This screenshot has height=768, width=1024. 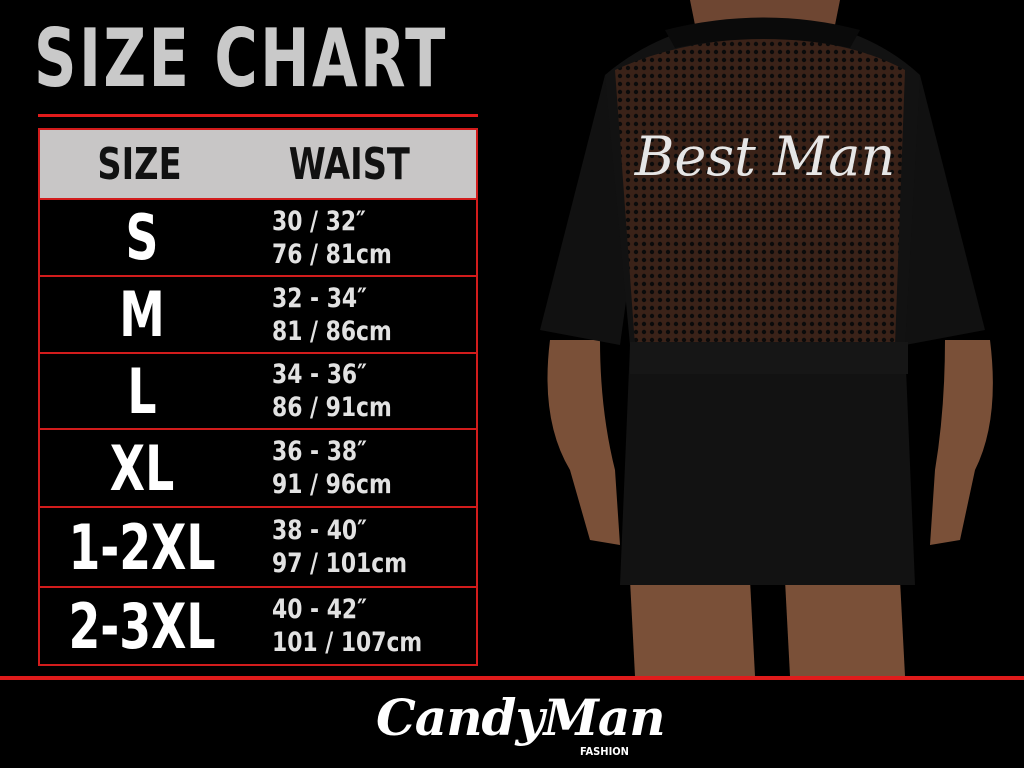 What do you see at coordinates (258, 115) in the screenshot?
I see `title-divider` at bounding box center [258, 115].